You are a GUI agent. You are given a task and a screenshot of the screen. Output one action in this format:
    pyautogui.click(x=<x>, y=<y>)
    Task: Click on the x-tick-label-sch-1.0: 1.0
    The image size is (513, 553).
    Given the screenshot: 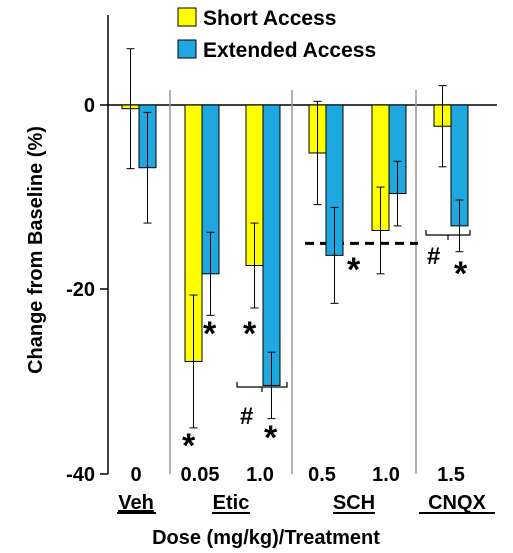 What is the action you would take?
    pyautogui.click(x=386, y=475)
    